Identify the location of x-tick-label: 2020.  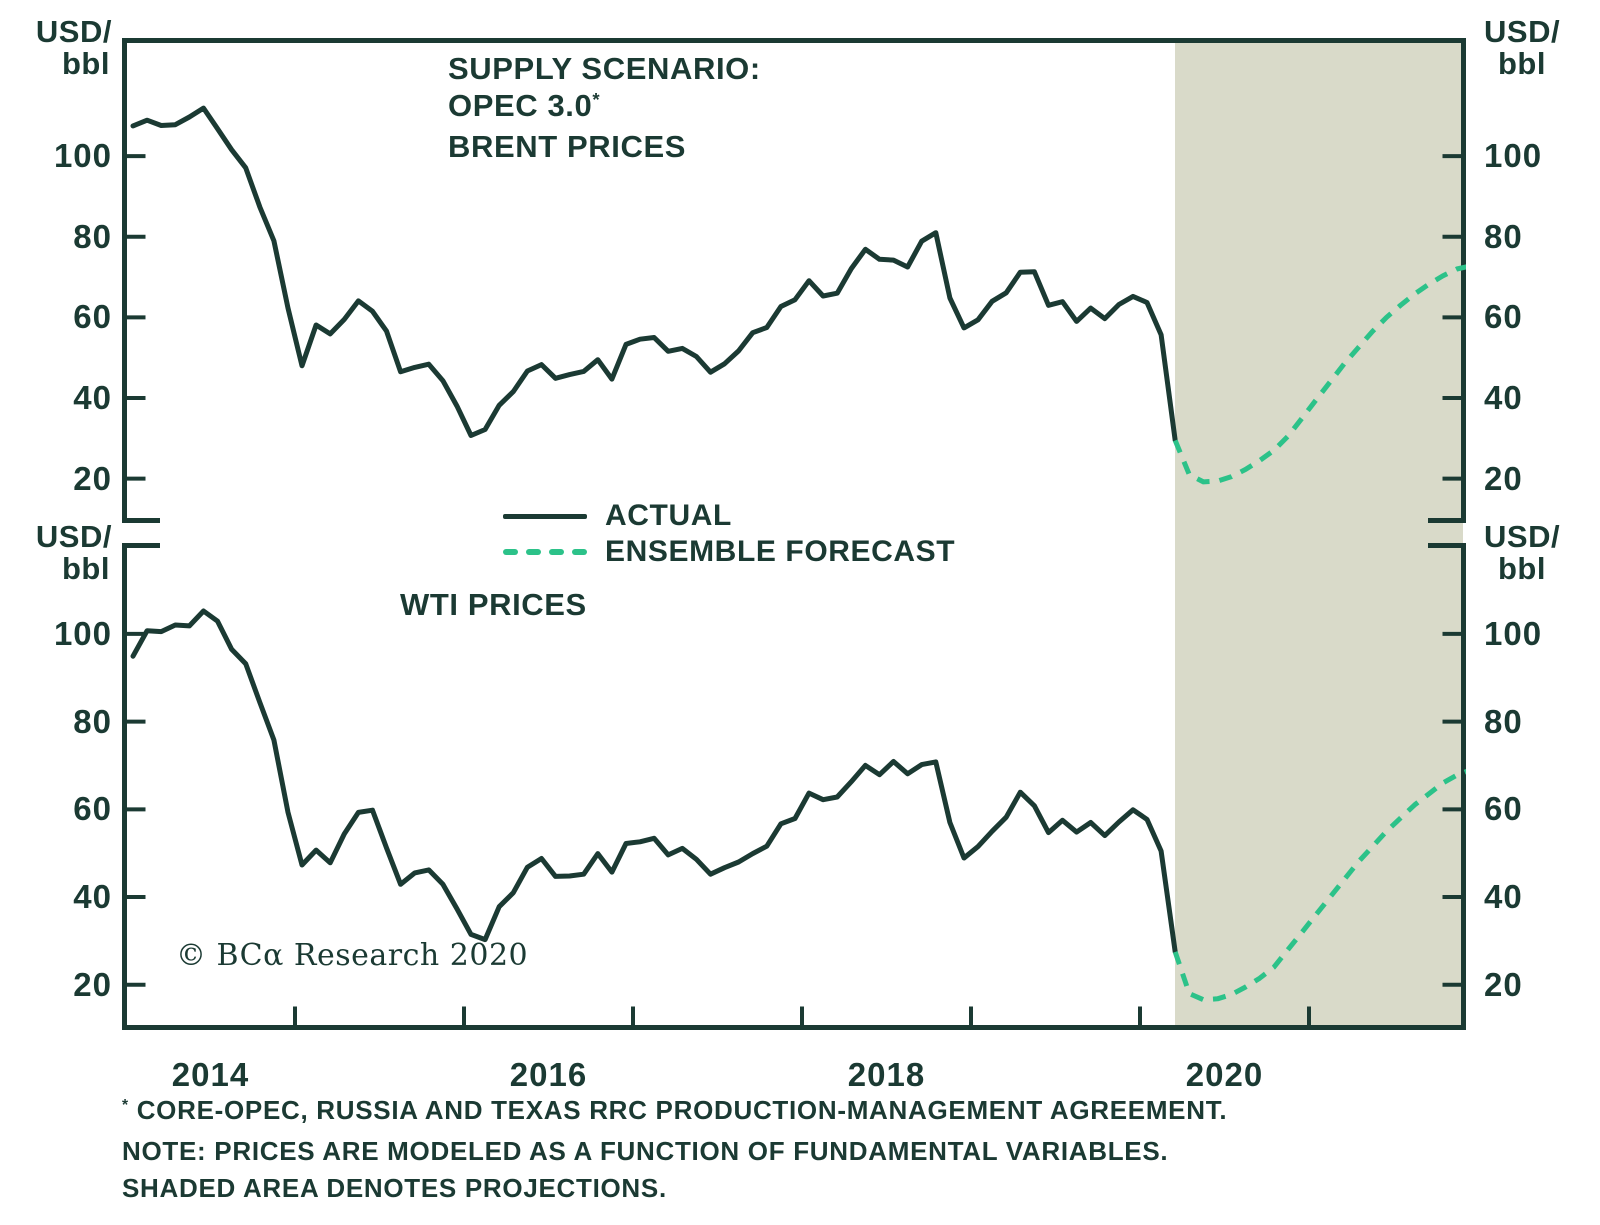
(1224, 1074).